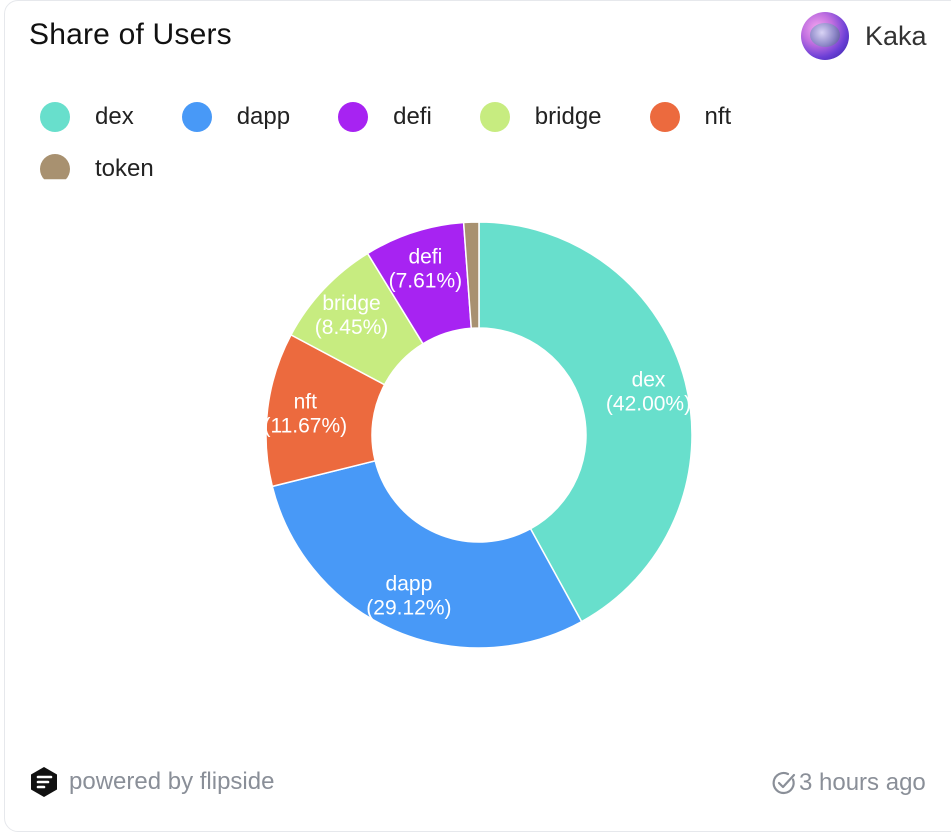  Describe the element at coordinates (172, 781) in the screenshot. I see `powered-by-text: powered by flipside` at that location.